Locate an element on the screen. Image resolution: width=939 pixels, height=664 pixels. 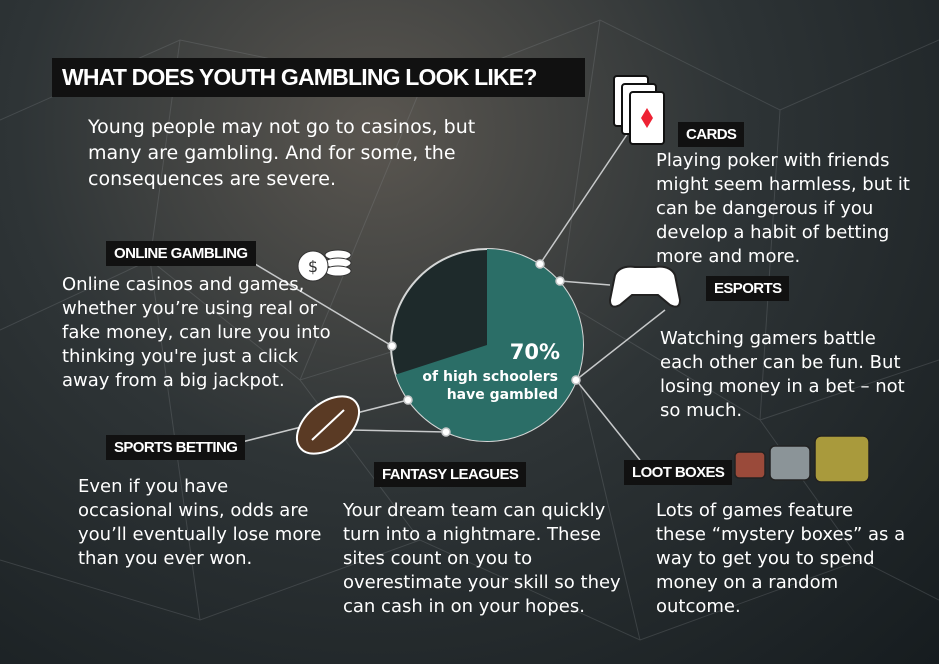
stat-value: 70% is located at coordinates (534, 352).